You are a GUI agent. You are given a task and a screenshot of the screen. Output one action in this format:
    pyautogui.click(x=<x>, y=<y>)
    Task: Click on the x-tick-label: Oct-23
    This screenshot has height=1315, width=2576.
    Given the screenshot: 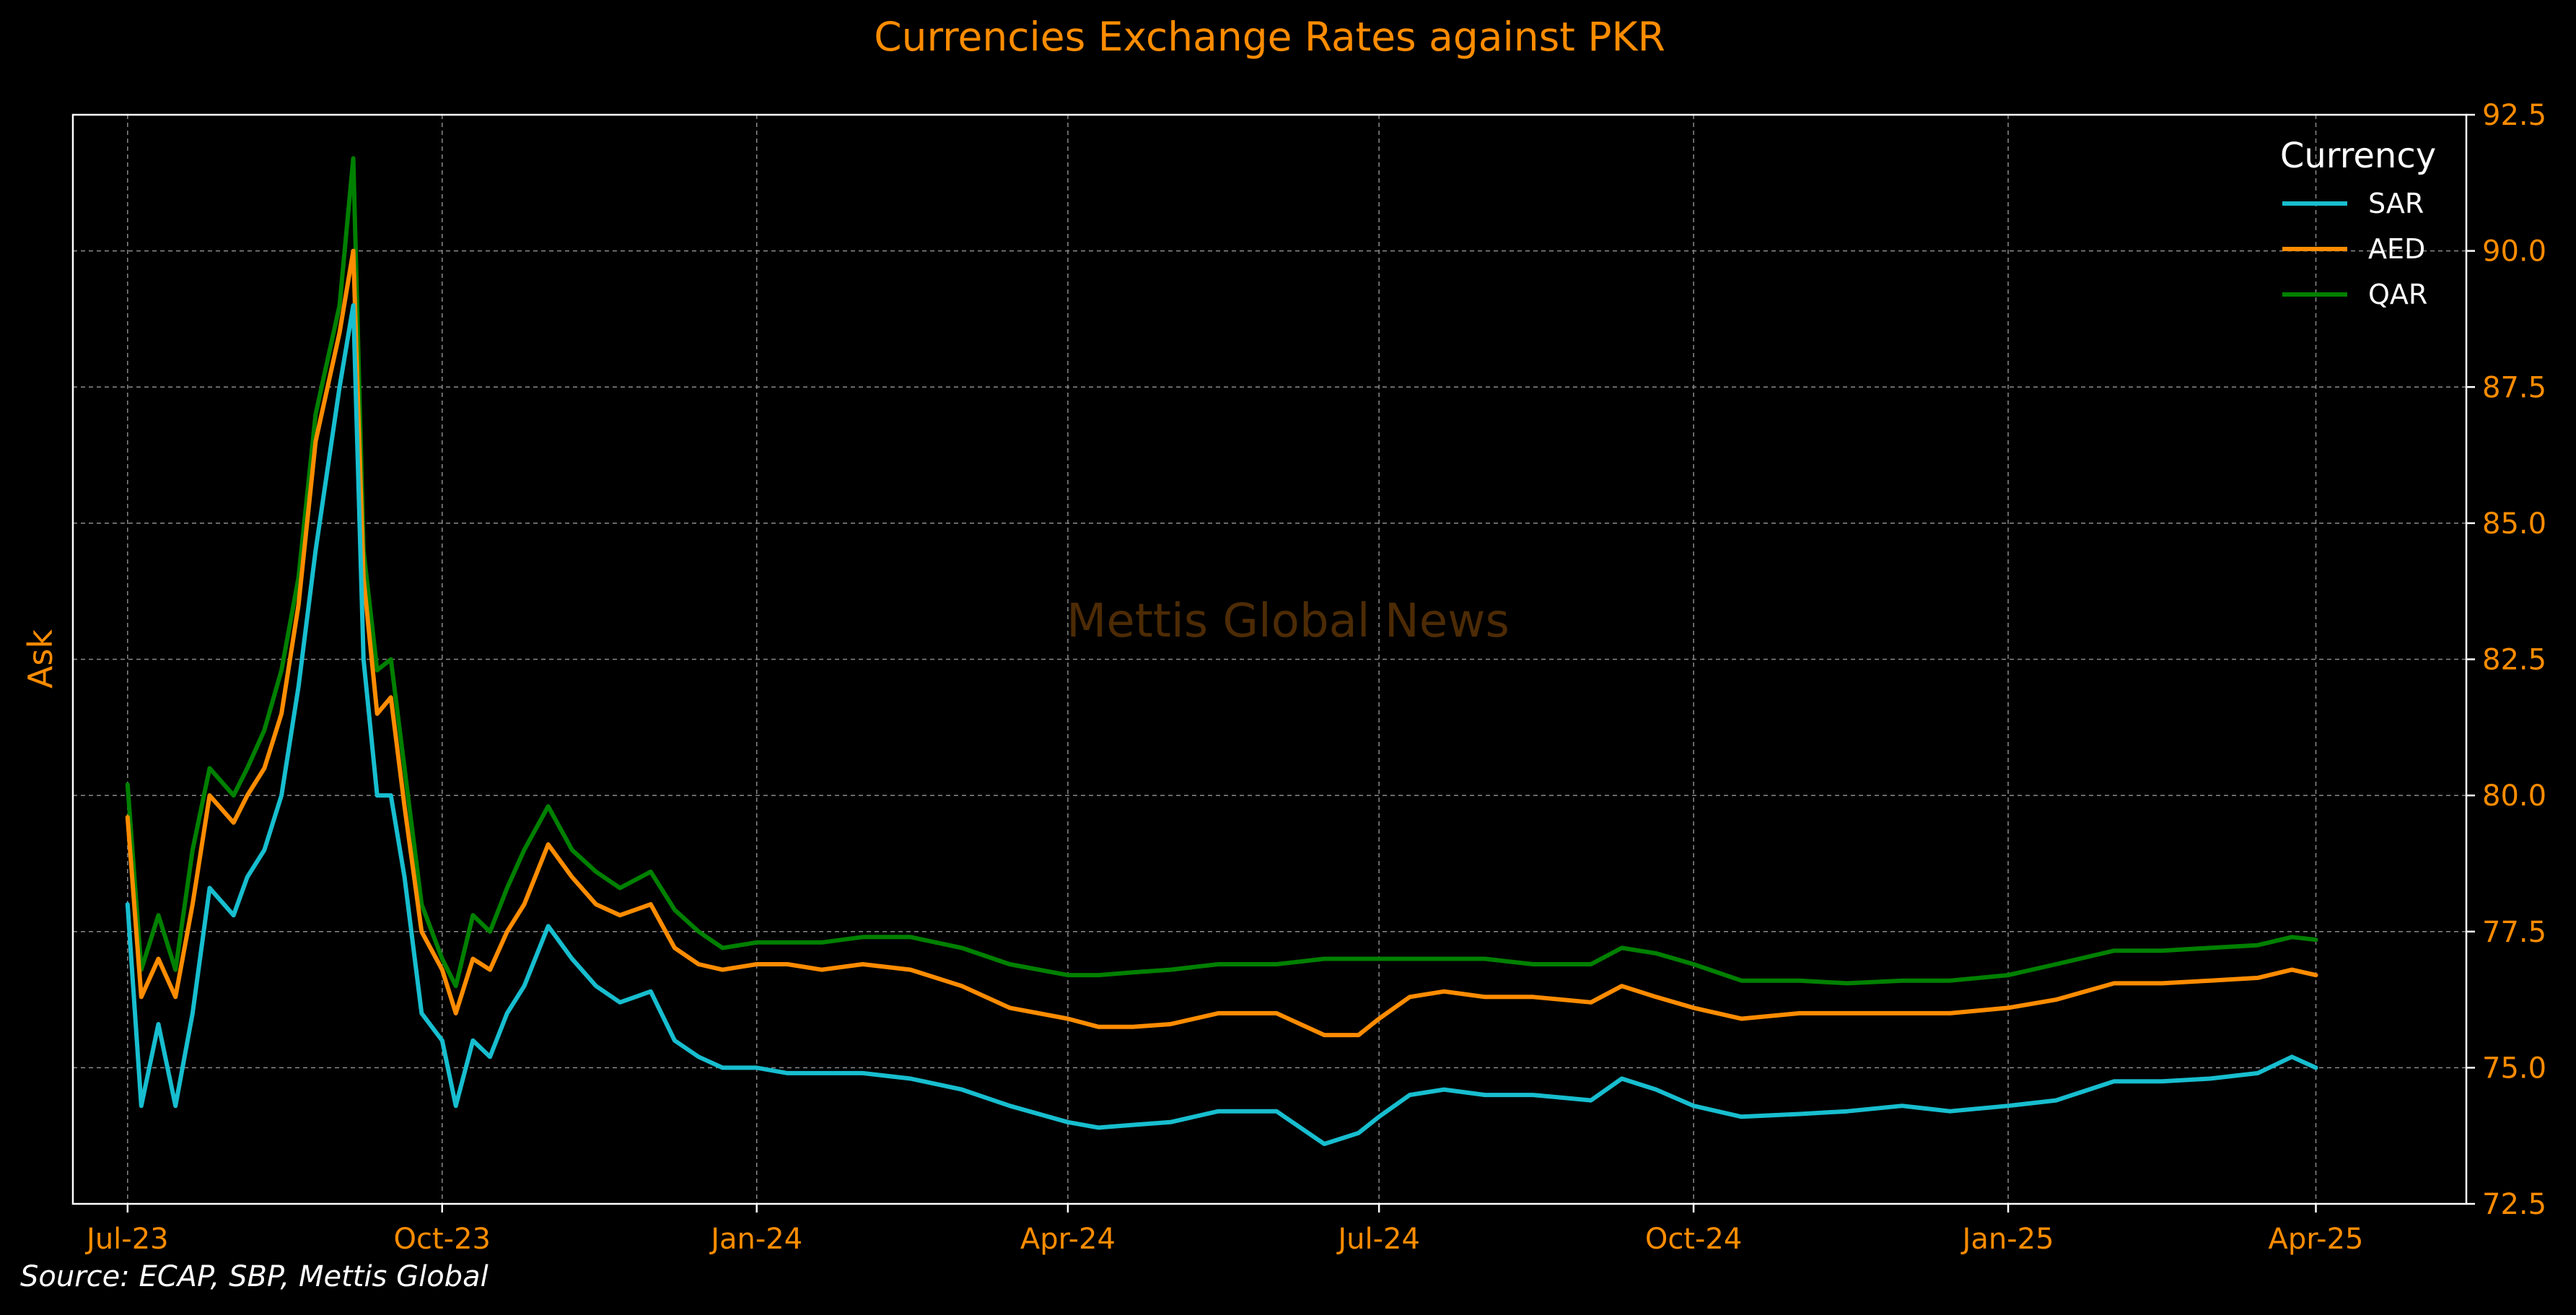 What is the action you would take?
    pyautogui.click(x=442, y=1239)
    